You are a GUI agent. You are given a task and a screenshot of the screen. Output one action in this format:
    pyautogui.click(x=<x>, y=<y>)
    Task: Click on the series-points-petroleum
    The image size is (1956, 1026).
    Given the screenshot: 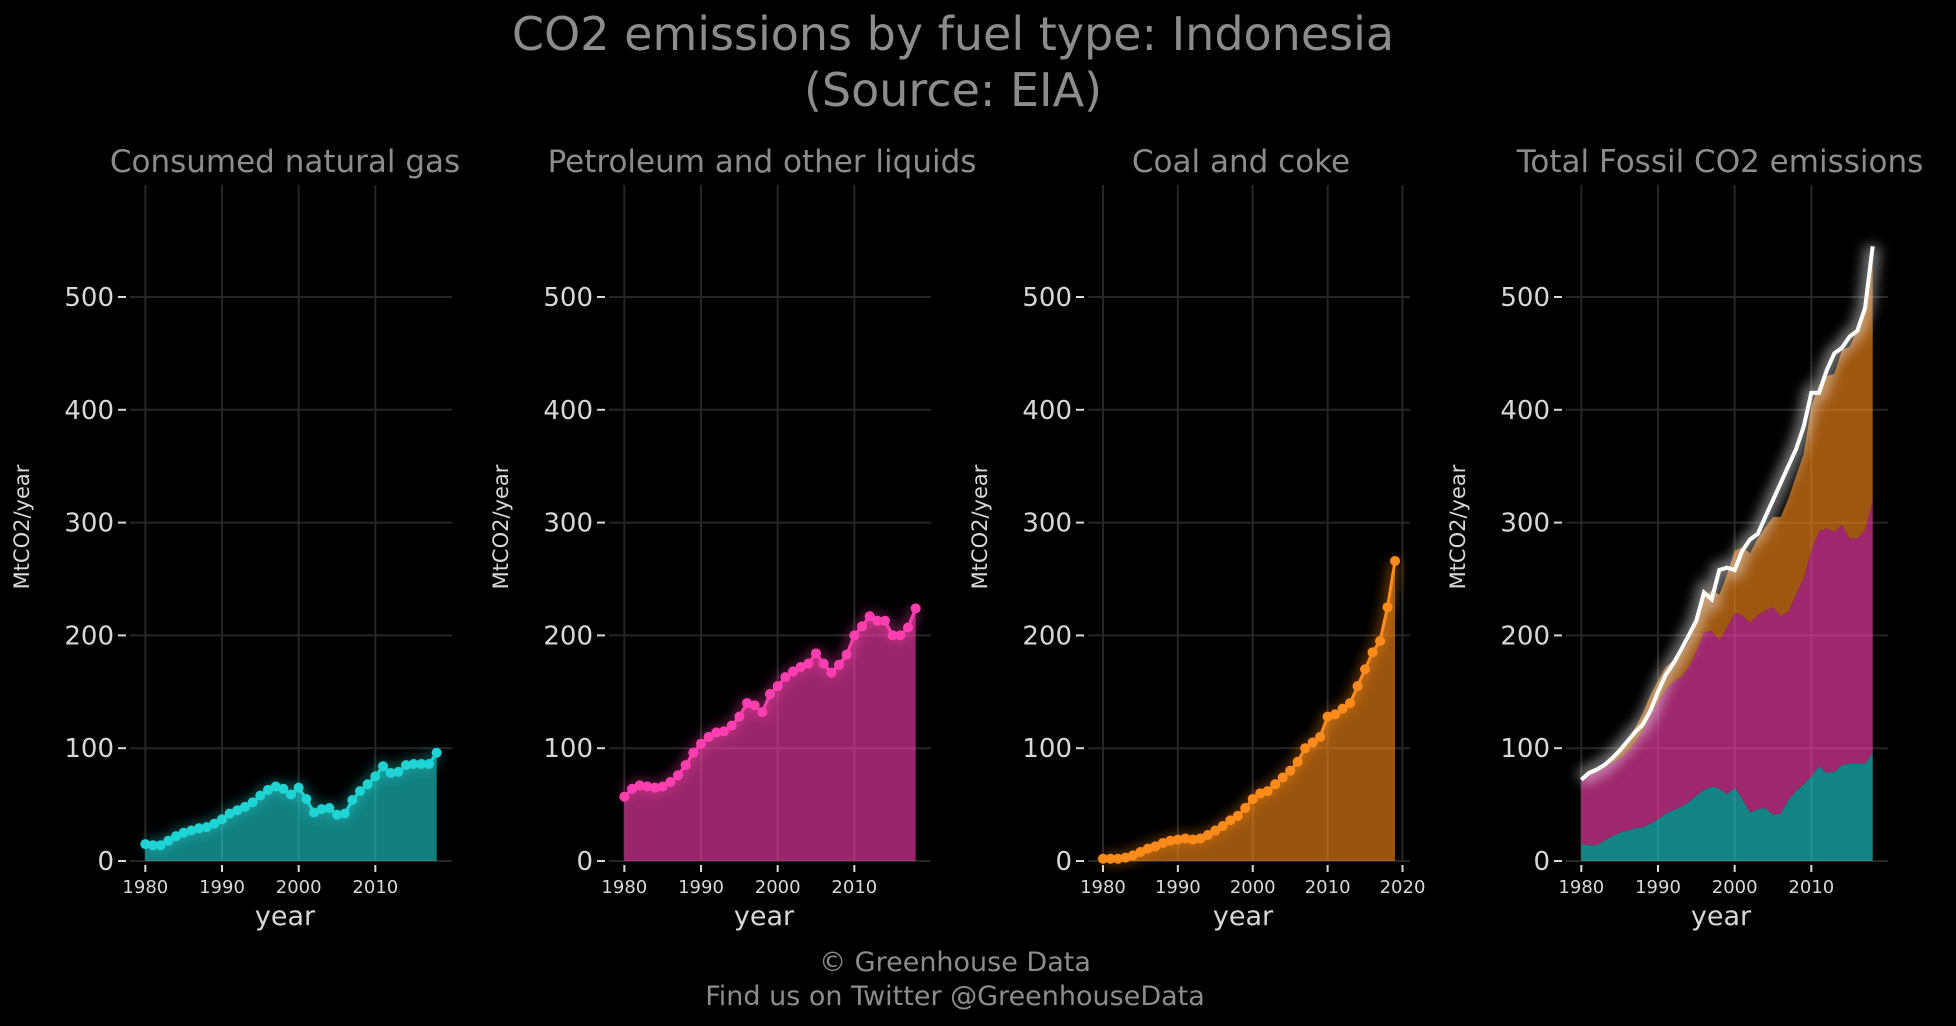 What is the action you would take?
    pyautogui.click(x=770, y=702)
    